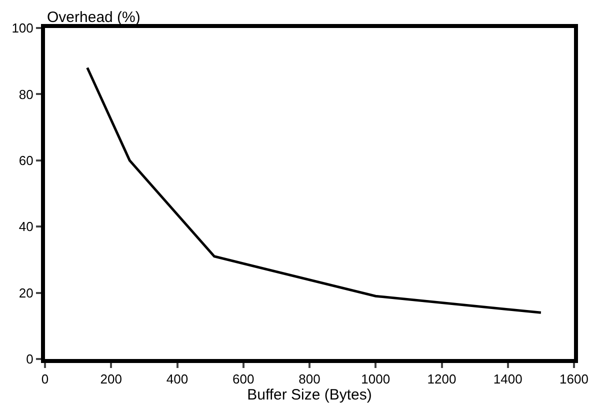  What do you see at coordinates (30, 359) in the screenshot?
I see `y-tick-label: 0` at bounding box center [30, 359].